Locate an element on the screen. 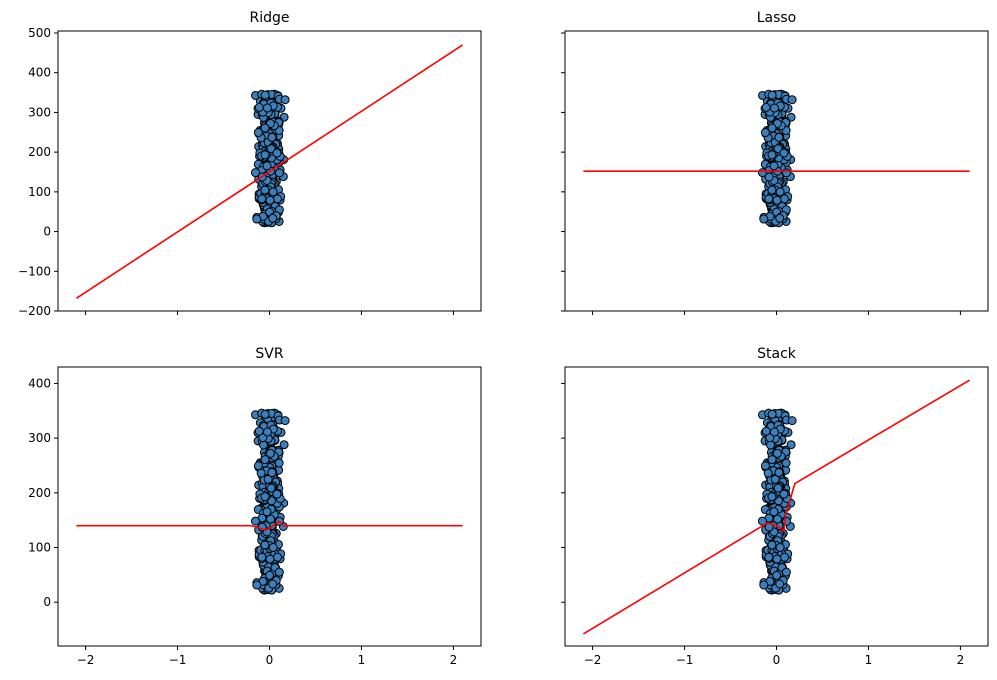 This screenshot has height=680, width=997. stack-prediction-line is located at coordinates (776, 507).